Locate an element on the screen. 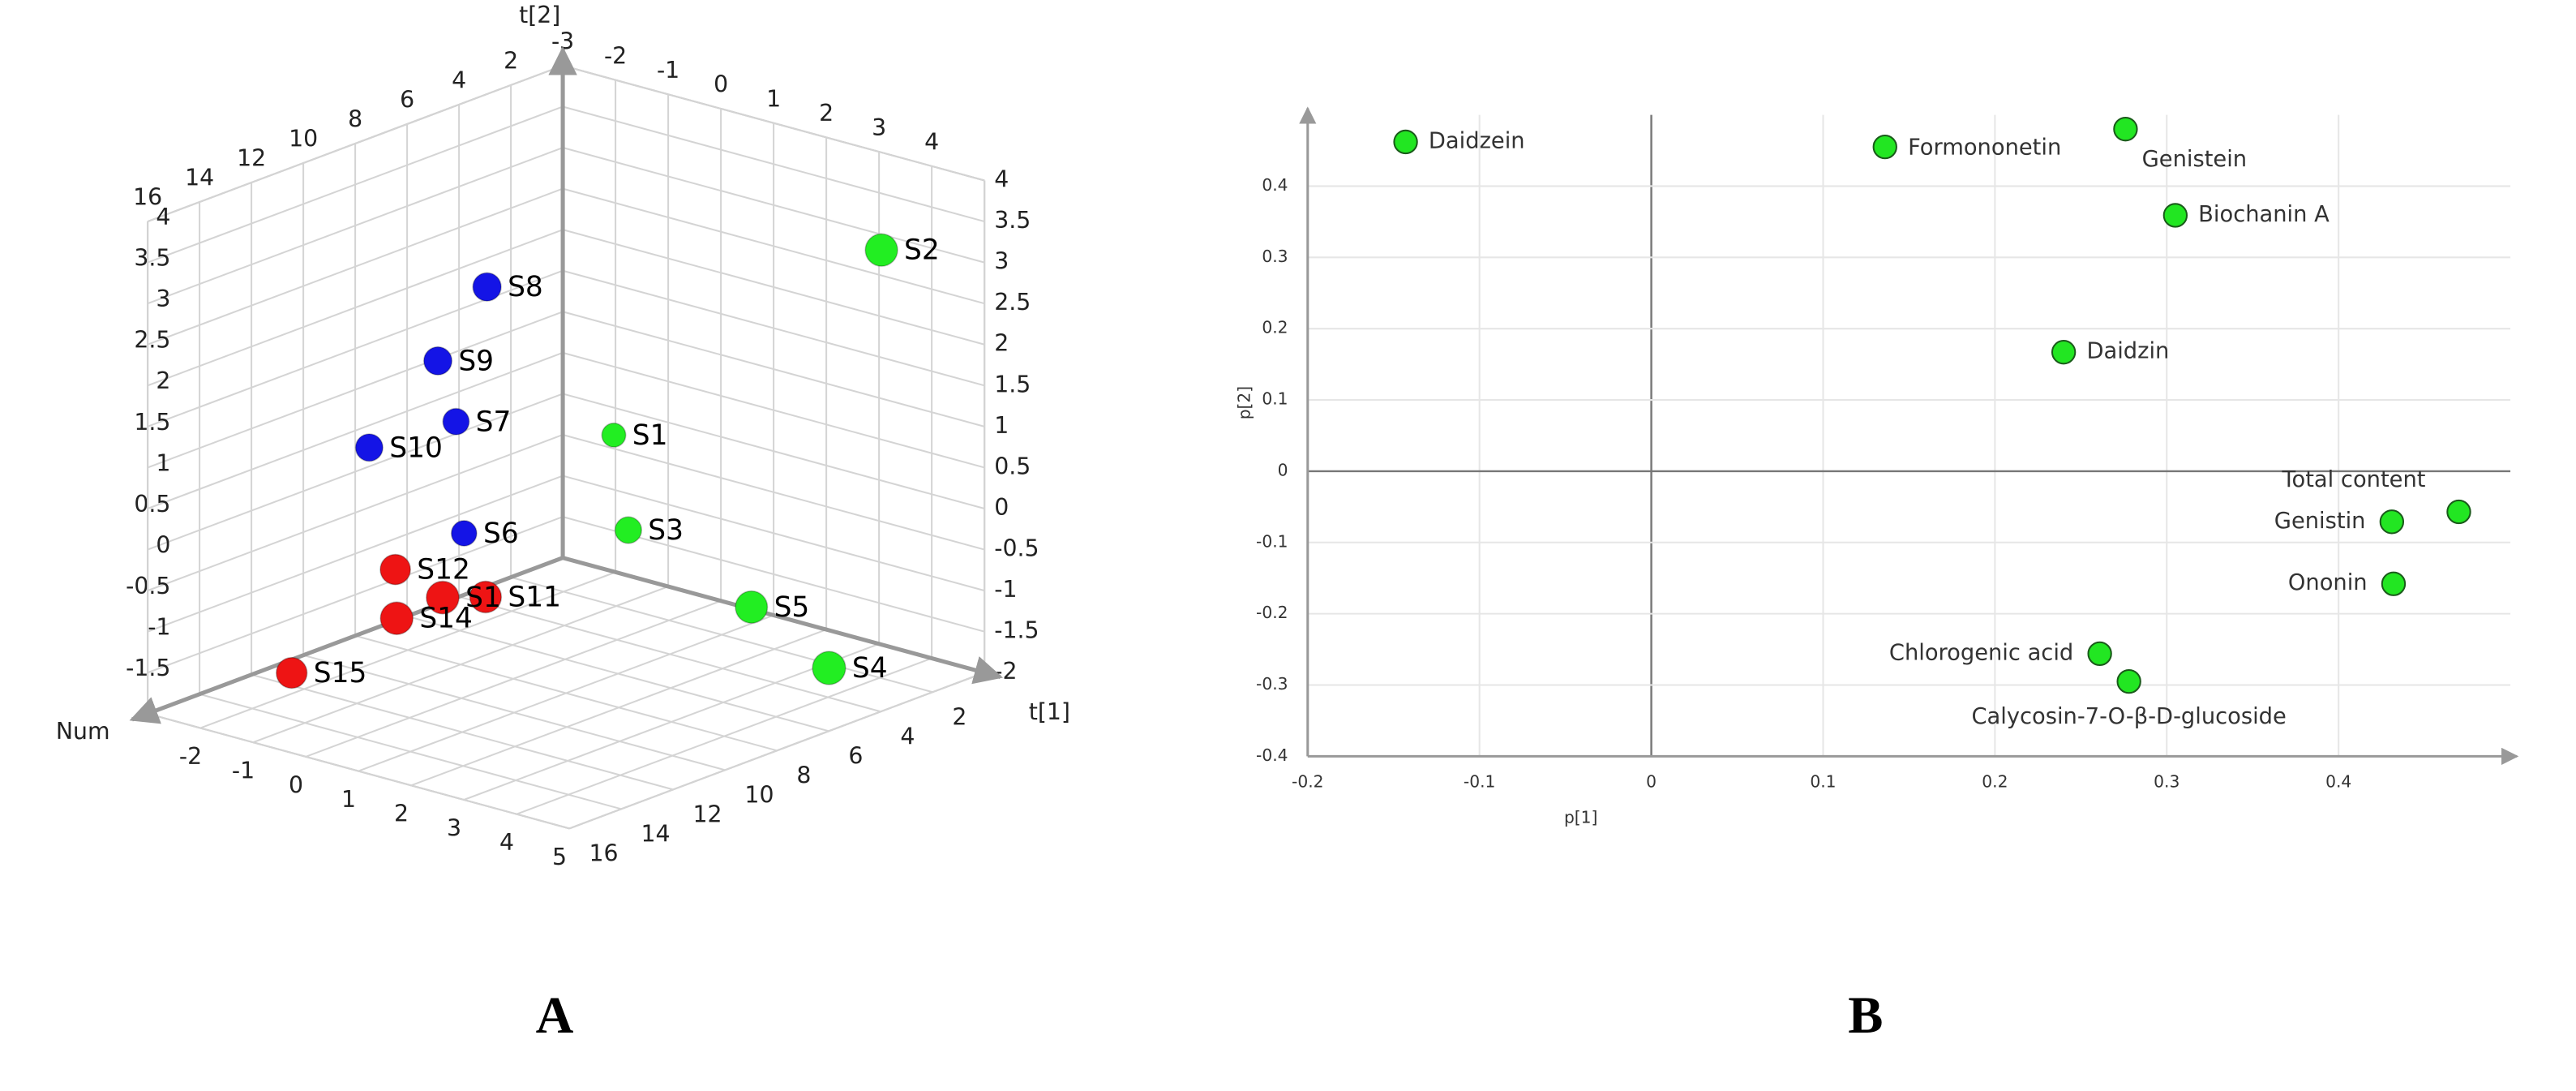 This screenshot has height=1091, width=2576. x-tick-label: 0.2 is located at coordinates (1995, 781).